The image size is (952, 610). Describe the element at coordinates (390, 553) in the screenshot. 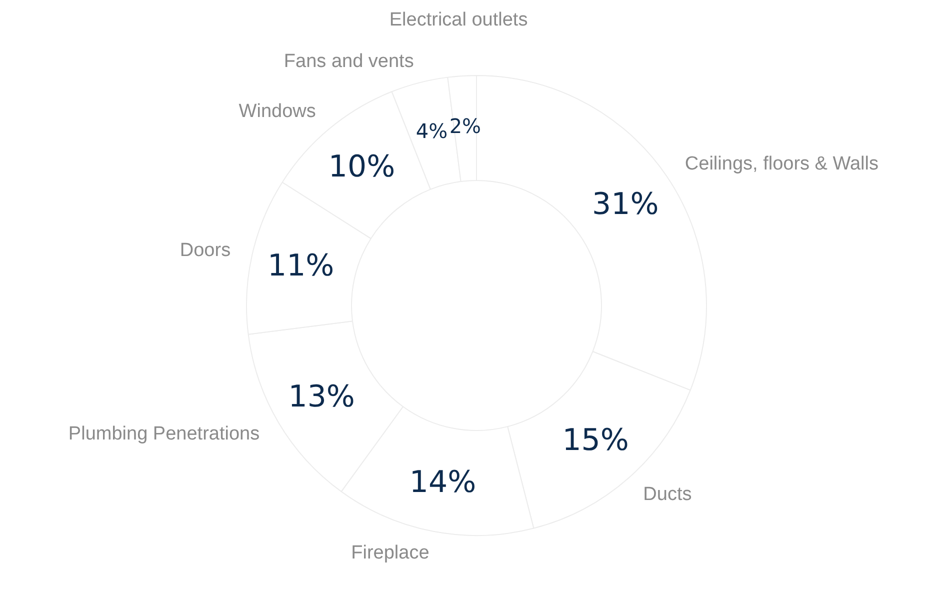

I see `slice-label: Fireplace` at that location.